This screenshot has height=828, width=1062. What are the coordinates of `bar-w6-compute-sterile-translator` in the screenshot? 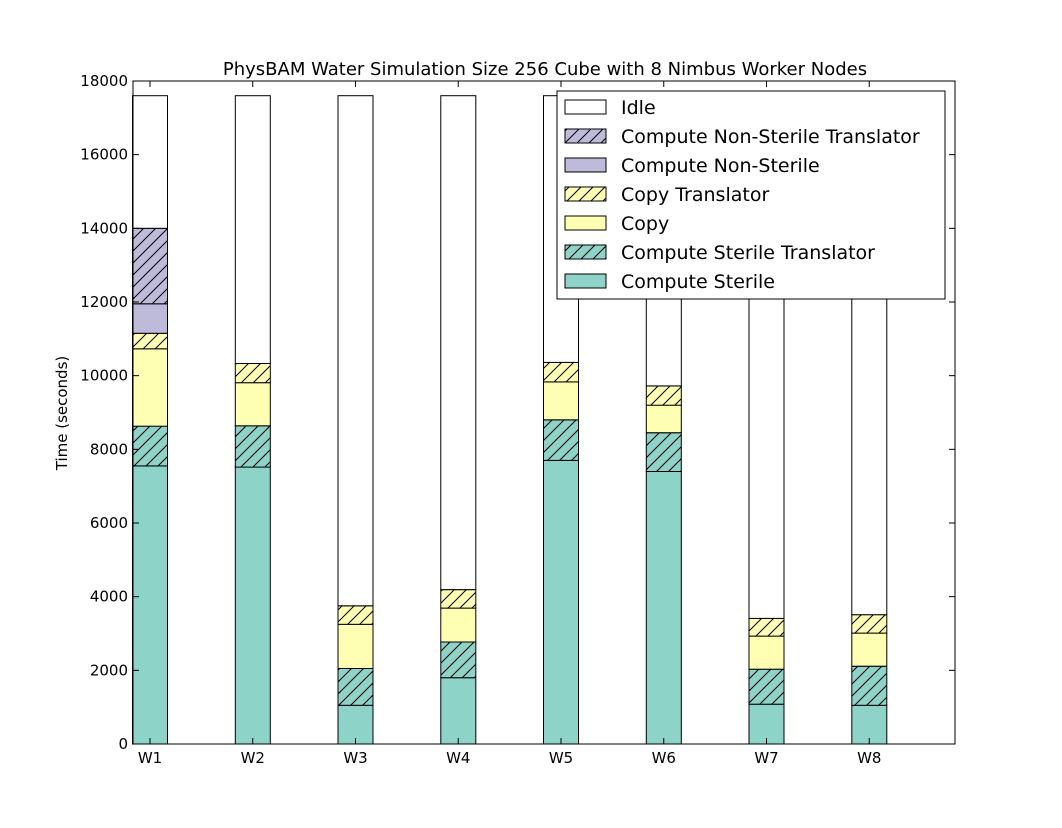 It's located at (663, 452).